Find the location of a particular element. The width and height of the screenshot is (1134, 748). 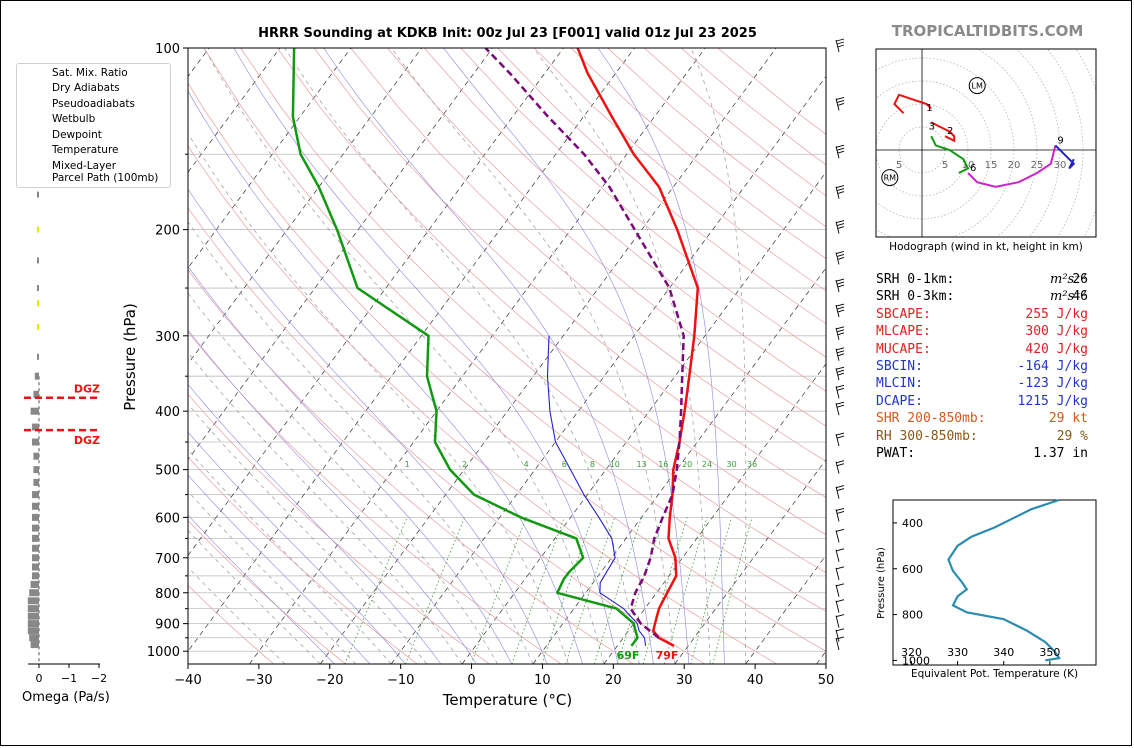

hodograph-rm-marker is located at coordinates (890, 178).